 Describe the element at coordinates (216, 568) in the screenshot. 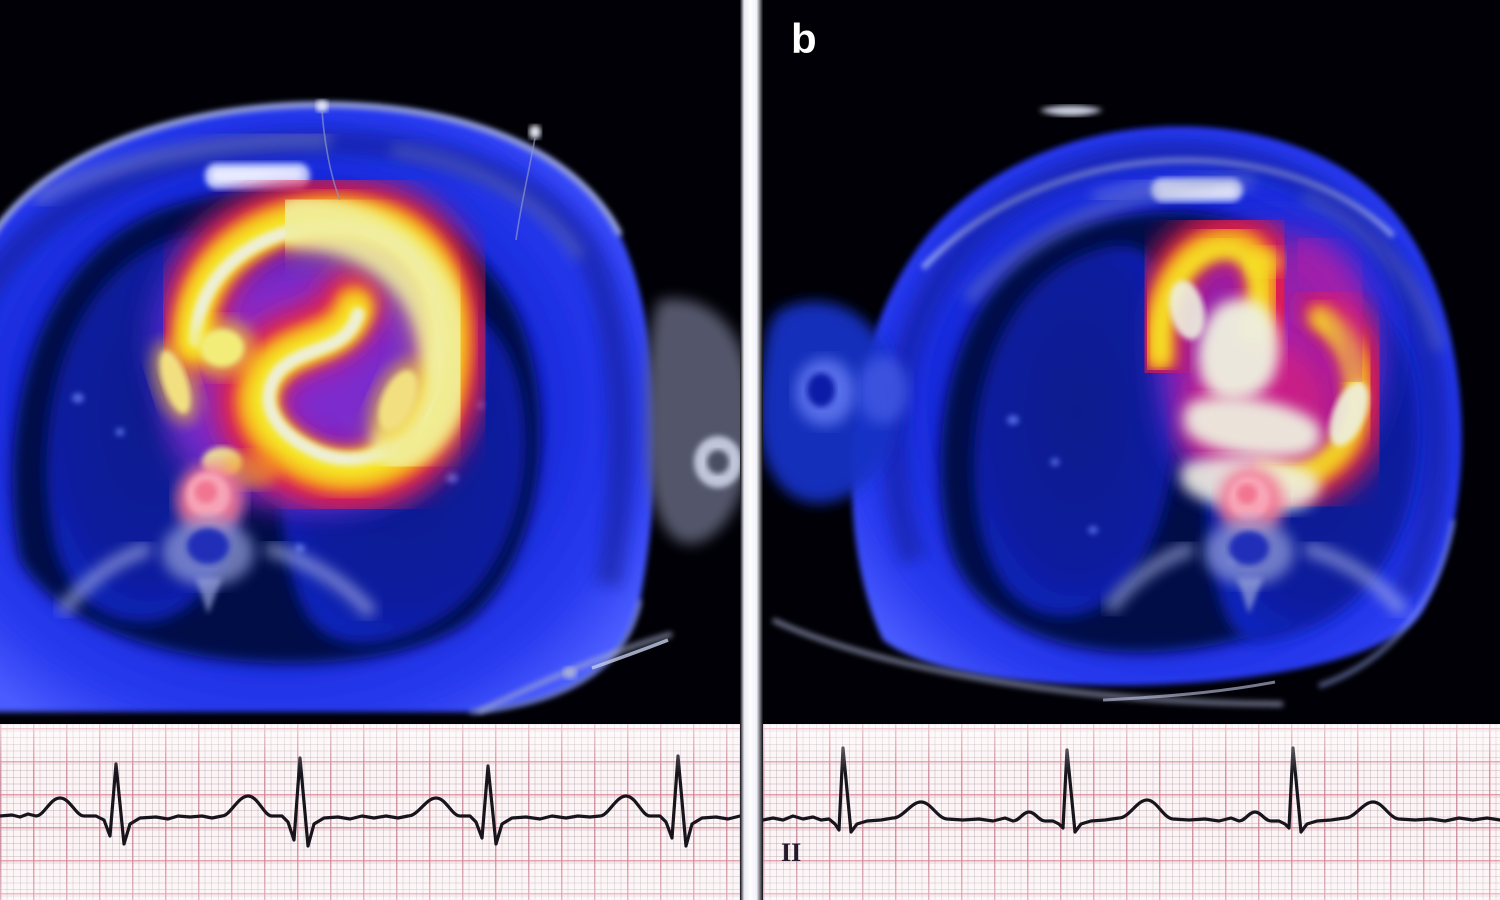

I see `vertebra-a` at that location.